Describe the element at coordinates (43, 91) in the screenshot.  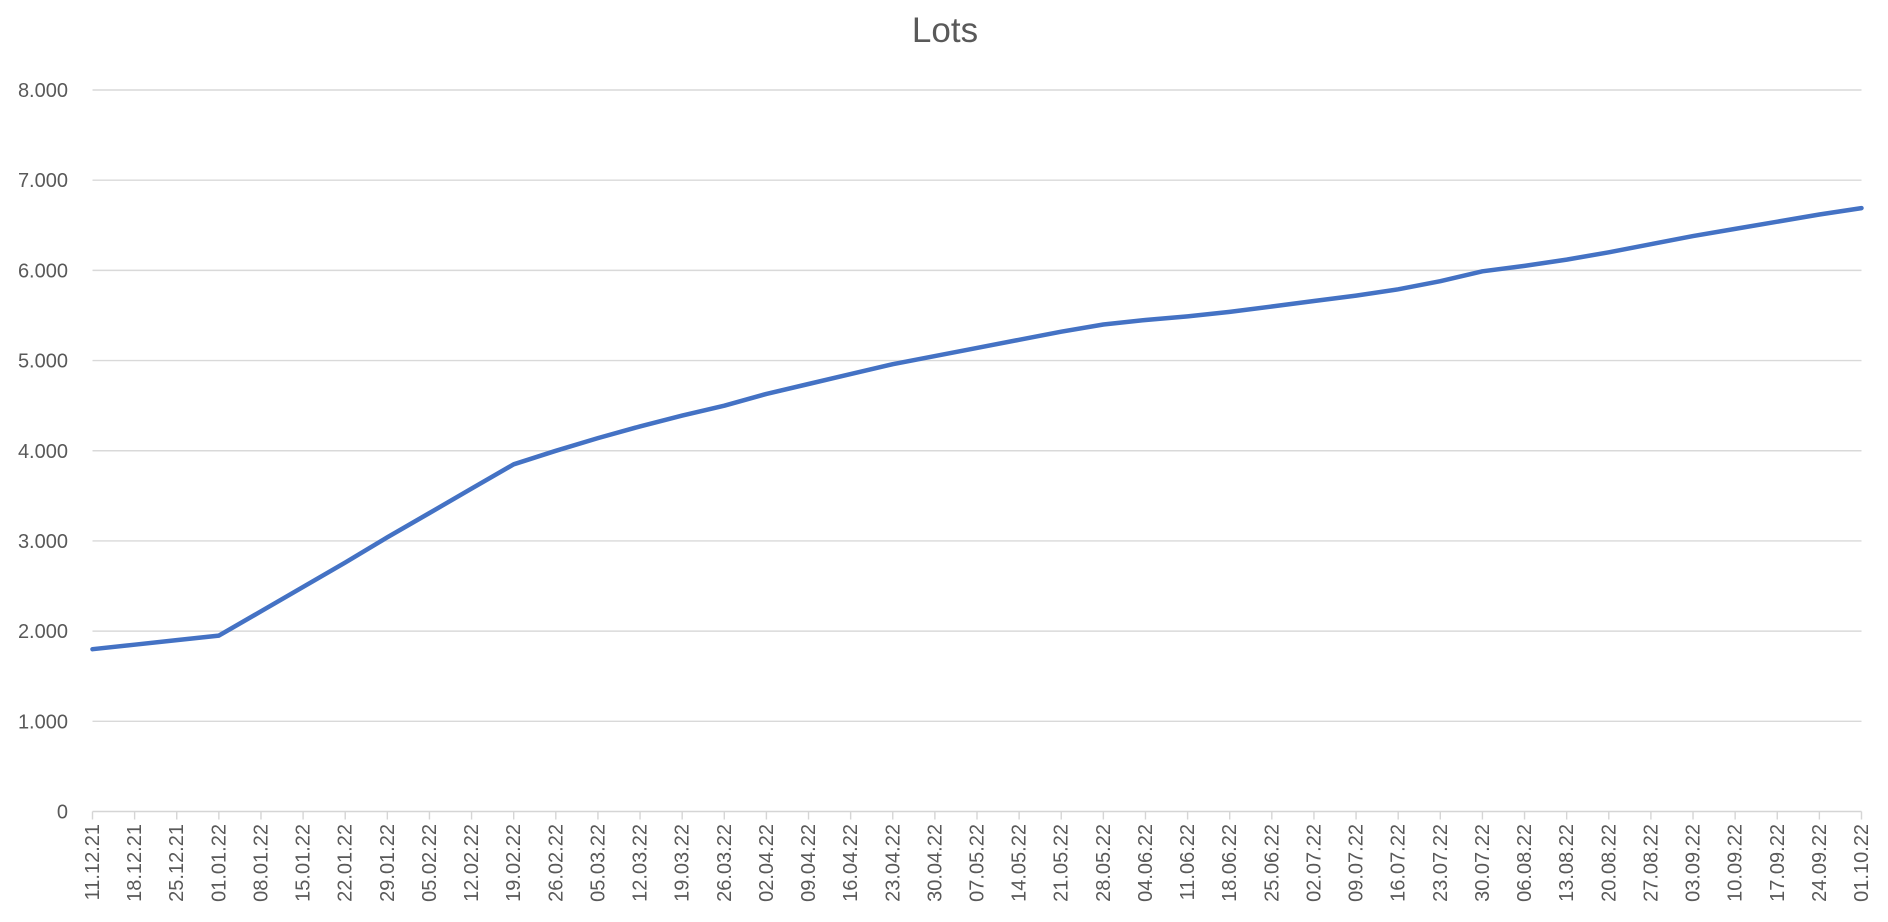
I see `y-axis-label: 8.000` at that location.